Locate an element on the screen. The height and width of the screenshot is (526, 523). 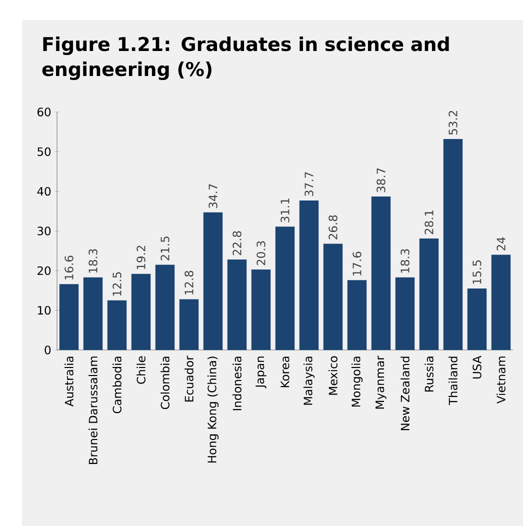
chart-title: Figure 1.21: Graduates in science and engineering (%) is located at coordinates (245, 58).